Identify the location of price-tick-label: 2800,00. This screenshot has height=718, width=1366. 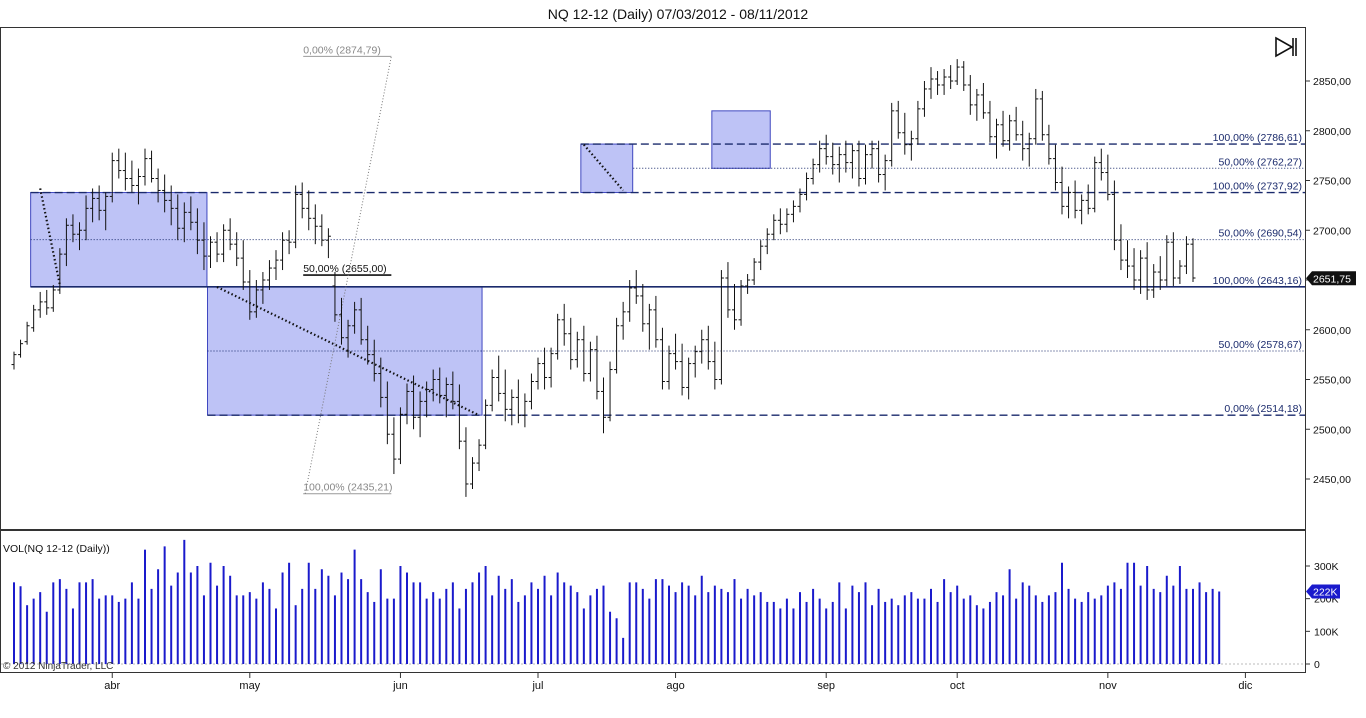
(1332, 132).